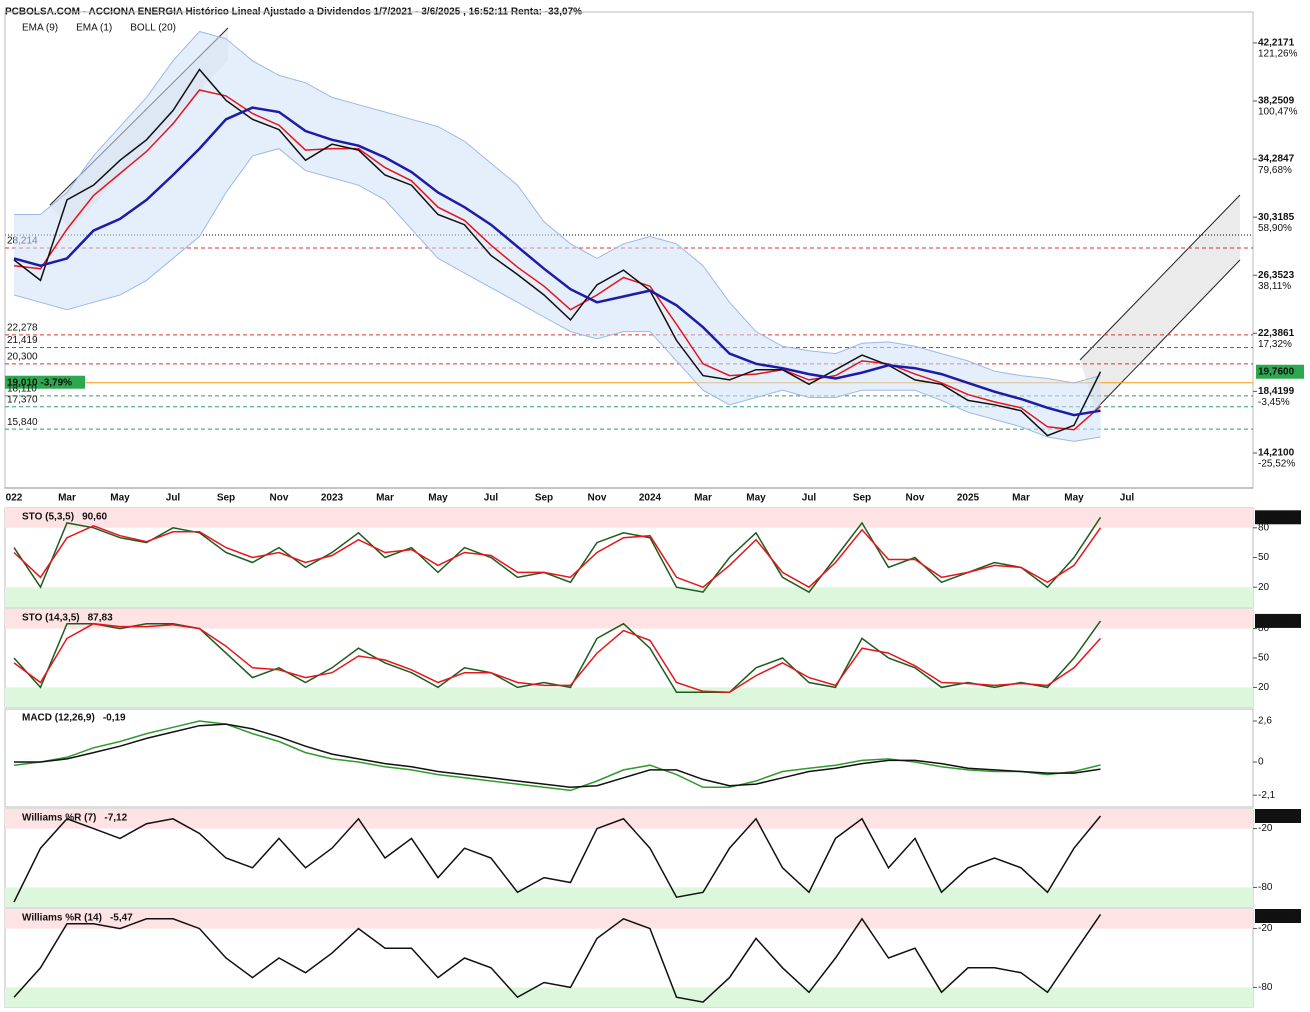  I want to click on y-tick-label: 26,3523, so click(1276, 275).